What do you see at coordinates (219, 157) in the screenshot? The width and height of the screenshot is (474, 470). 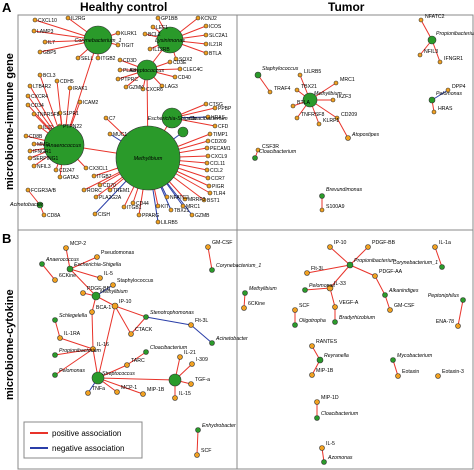 I see `label-cxcl9: CXCL9` at bounding box center [219, 157].